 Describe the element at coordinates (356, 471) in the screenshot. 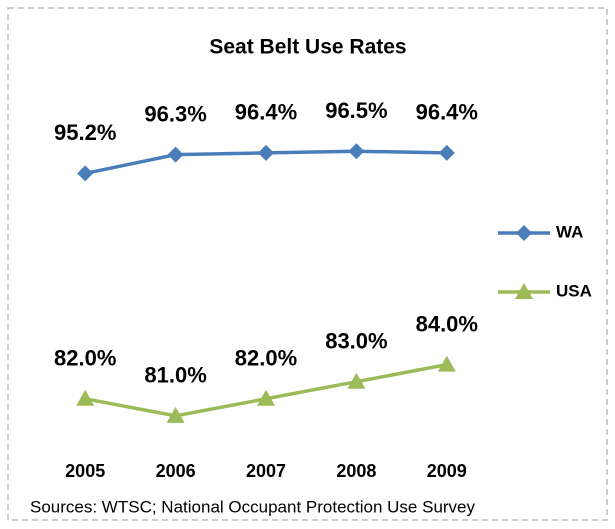

I see `x-tick-label: 2008` at that location.